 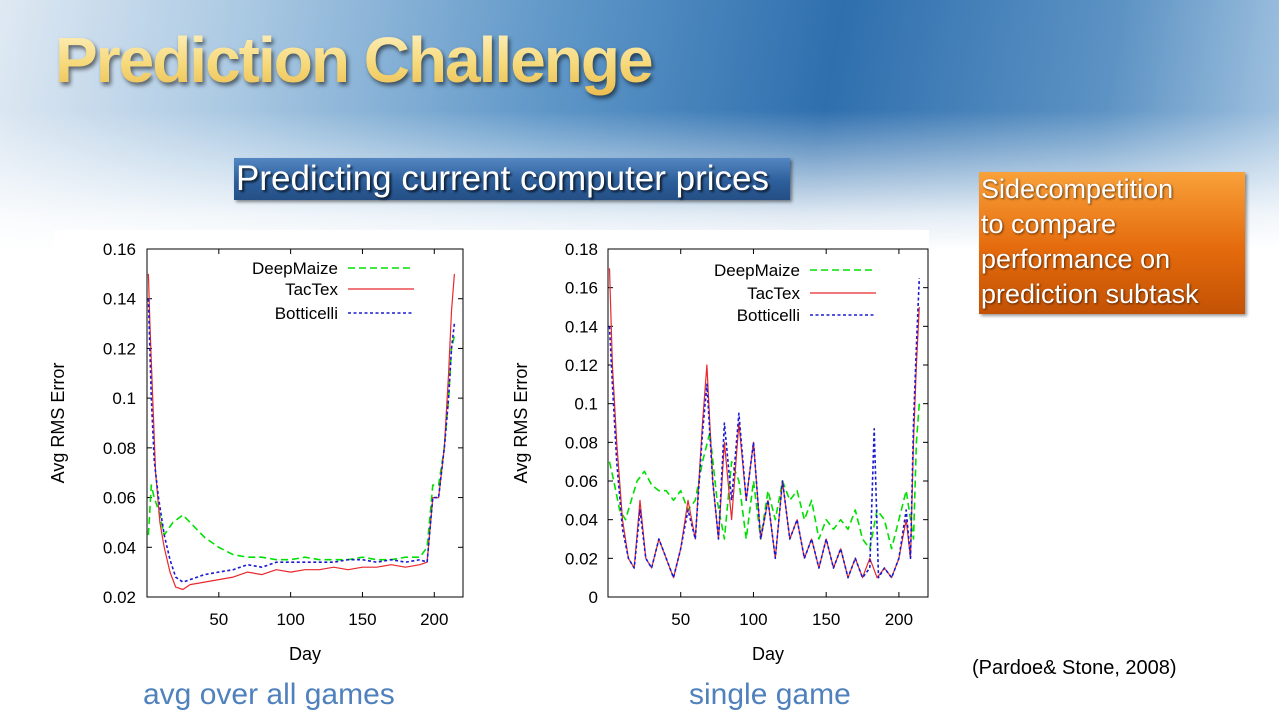 What do you see at coordinates (1076, 259) in the screenshot?
I see `side-note-line: performance on` at bounding box center [1076, 259].